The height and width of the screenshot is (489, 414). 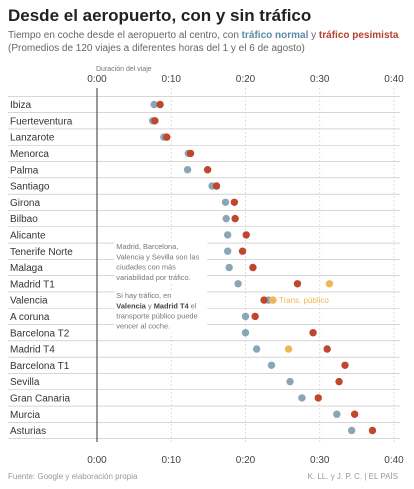 I want to click on category-label: Barcelona T2, so click(x=40, y=333).